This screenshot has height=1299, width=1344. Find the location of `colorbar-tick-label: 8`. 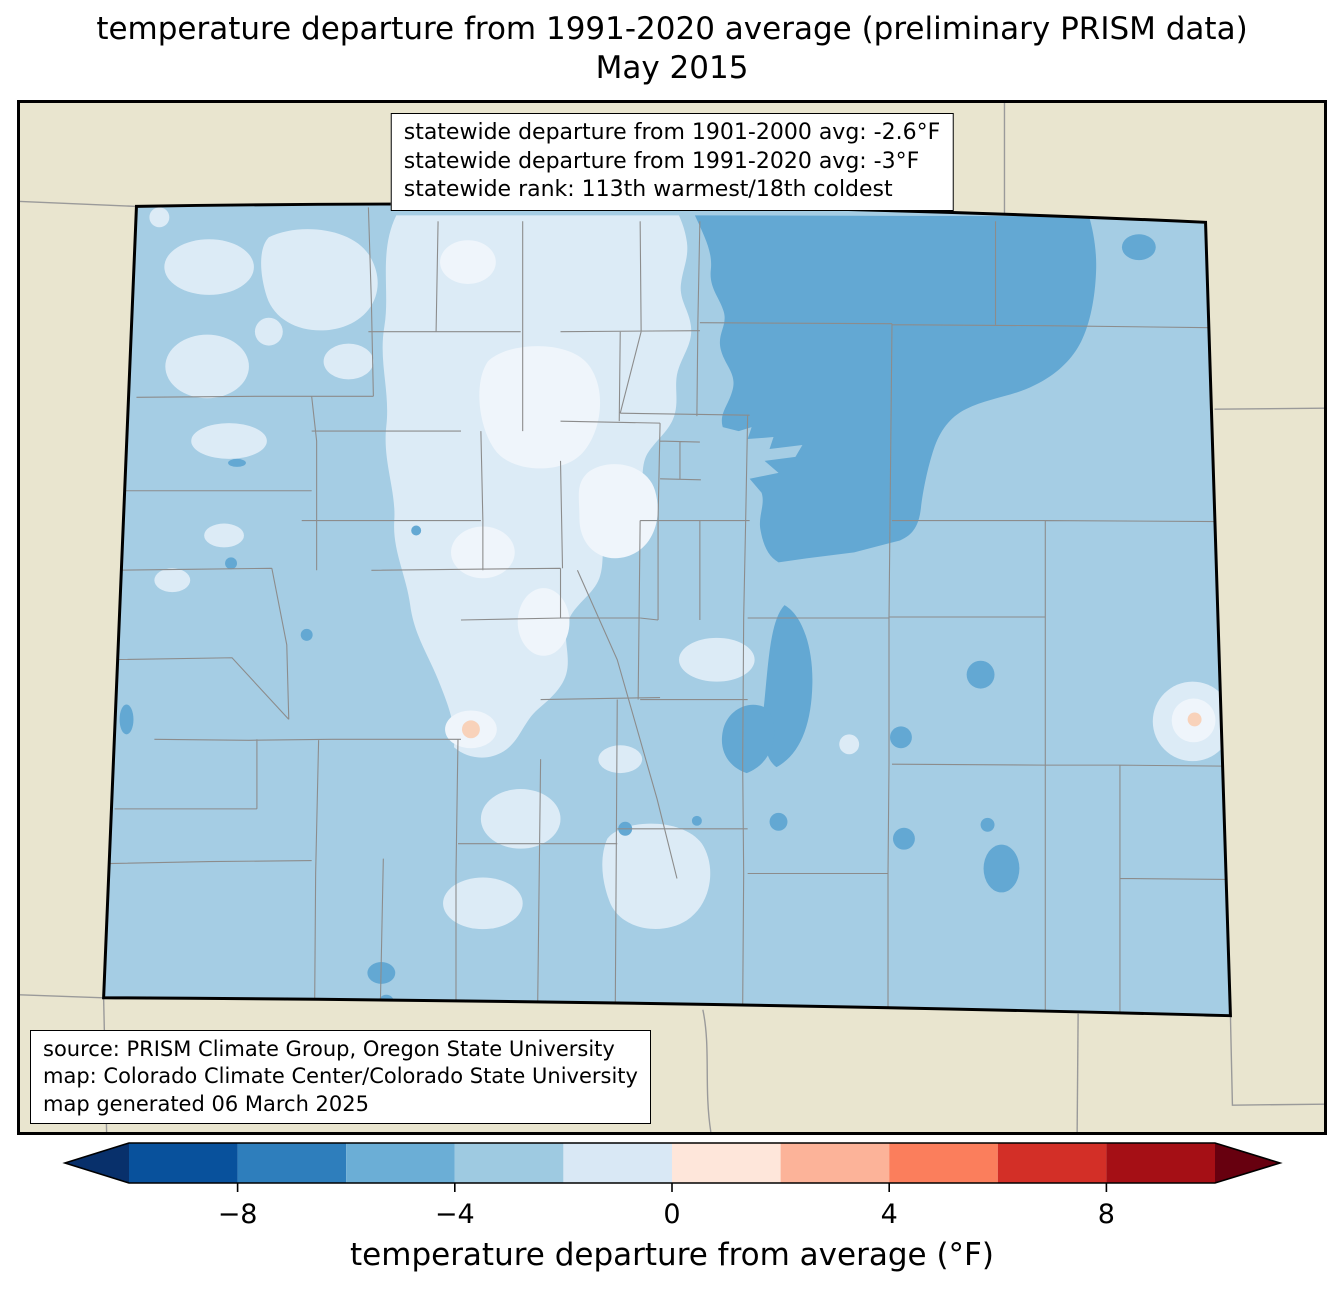

colorbar-tick-label: 8 is located at coordinates (1106, 1214).